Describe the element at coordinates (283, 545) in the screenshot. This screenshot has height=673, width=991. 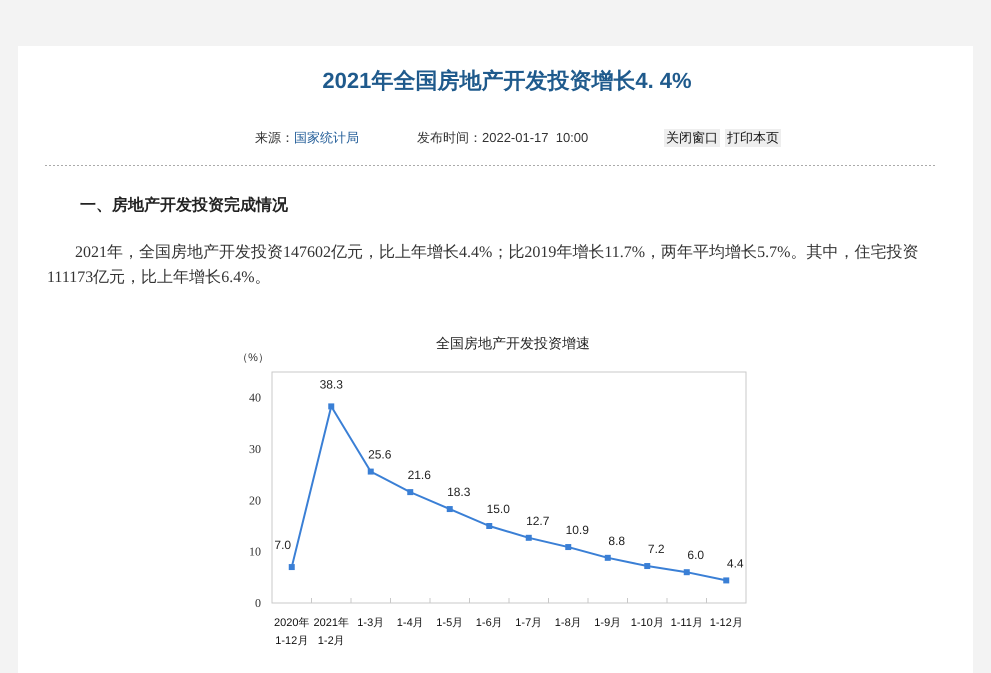
I see `data-label: 7.0` at that location.